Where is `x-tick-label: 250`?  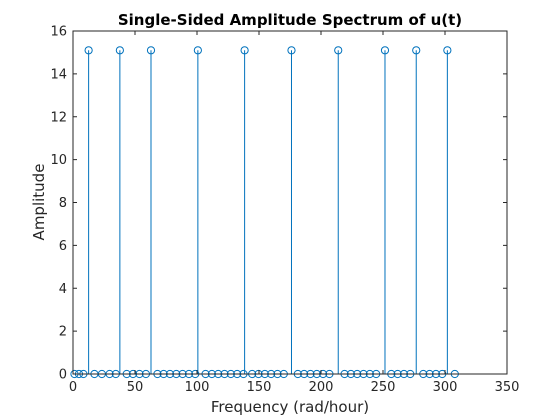 x-tick-label: 250 is located at coordinates (383, 387).